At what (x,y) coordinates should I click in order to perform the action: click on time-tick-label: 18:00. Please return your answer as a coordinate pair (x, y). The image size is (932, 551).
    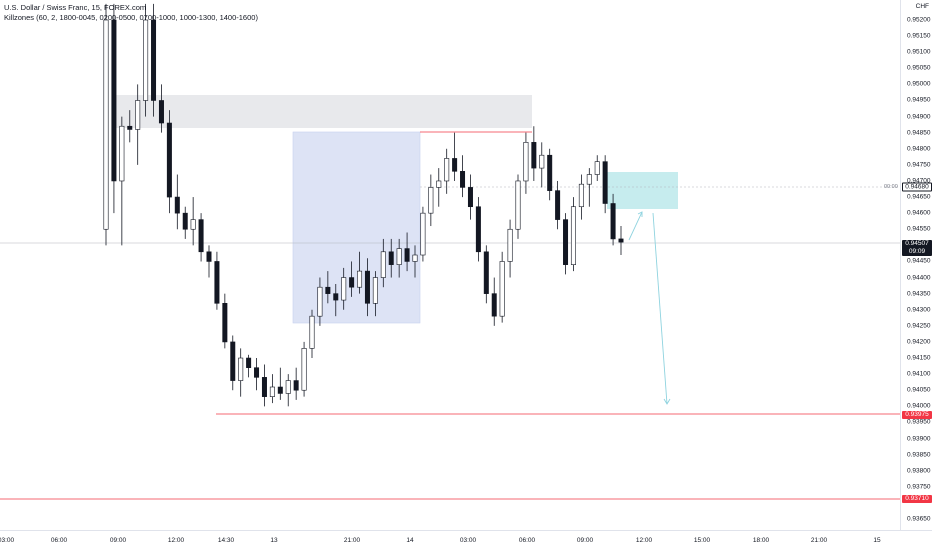
    Looking at the image, I should click on (761, 540).